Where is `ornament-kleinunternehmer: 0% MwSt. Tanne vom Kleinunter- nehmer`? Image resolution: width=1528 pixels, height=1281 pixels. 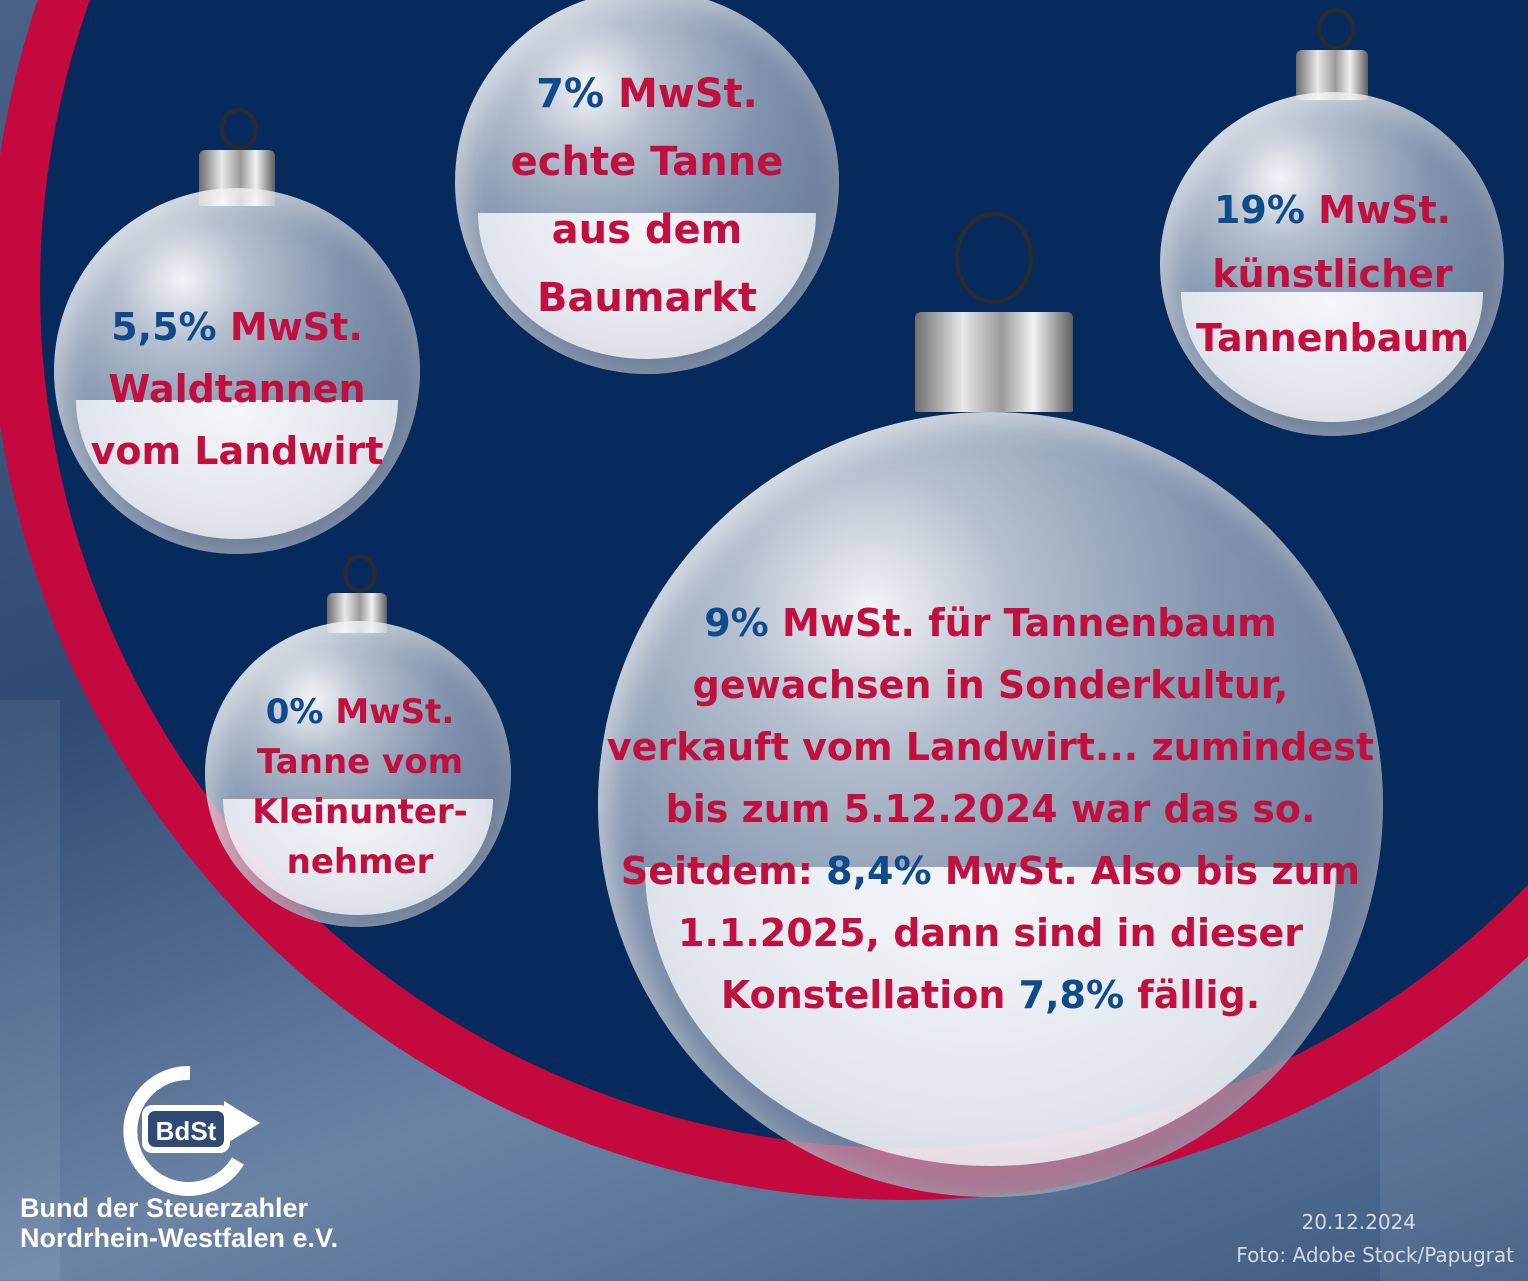 ornament-kleinunternehmer: 0% MwSt. Tanne vom Kleinunter- nehmer is located at coordinates (360, 741).